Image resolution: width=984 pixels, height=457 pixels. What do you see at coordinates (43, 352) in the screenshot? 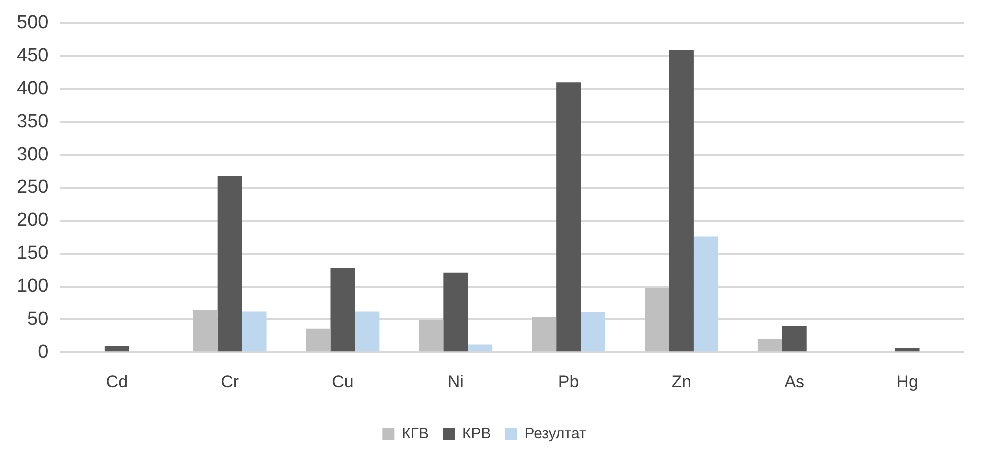
I see `y-tick-label: 0` at bounding box center [43, 352].